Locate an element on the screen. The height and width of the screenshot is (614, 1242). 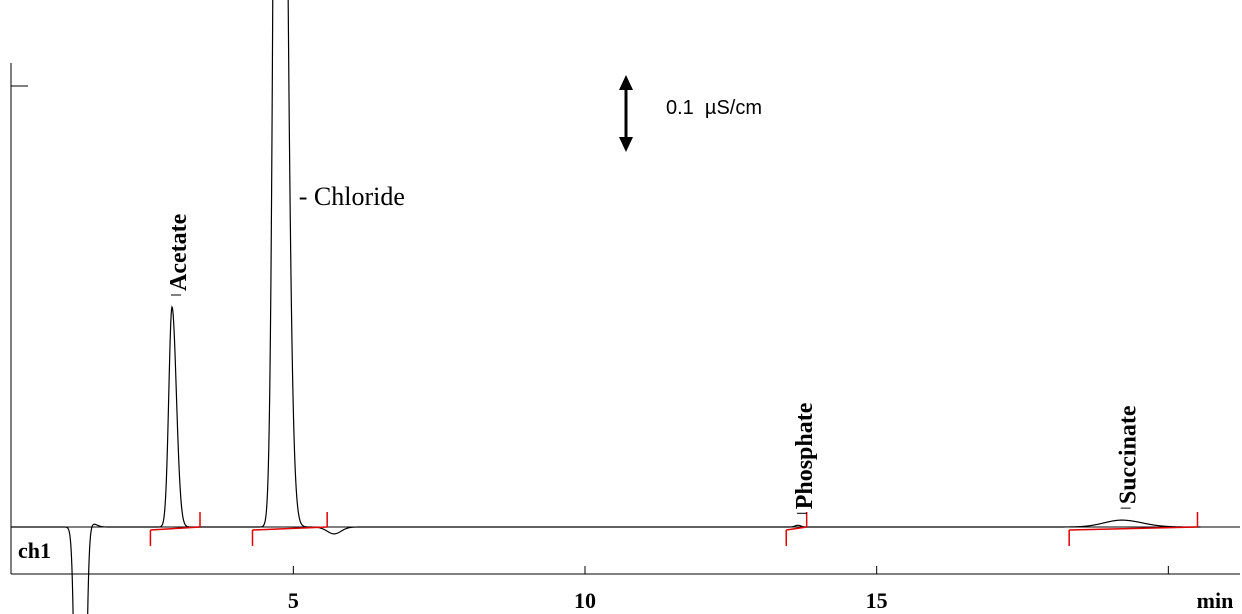
scale-bar-arrow-down-icon is located at coordinates (626, 144).